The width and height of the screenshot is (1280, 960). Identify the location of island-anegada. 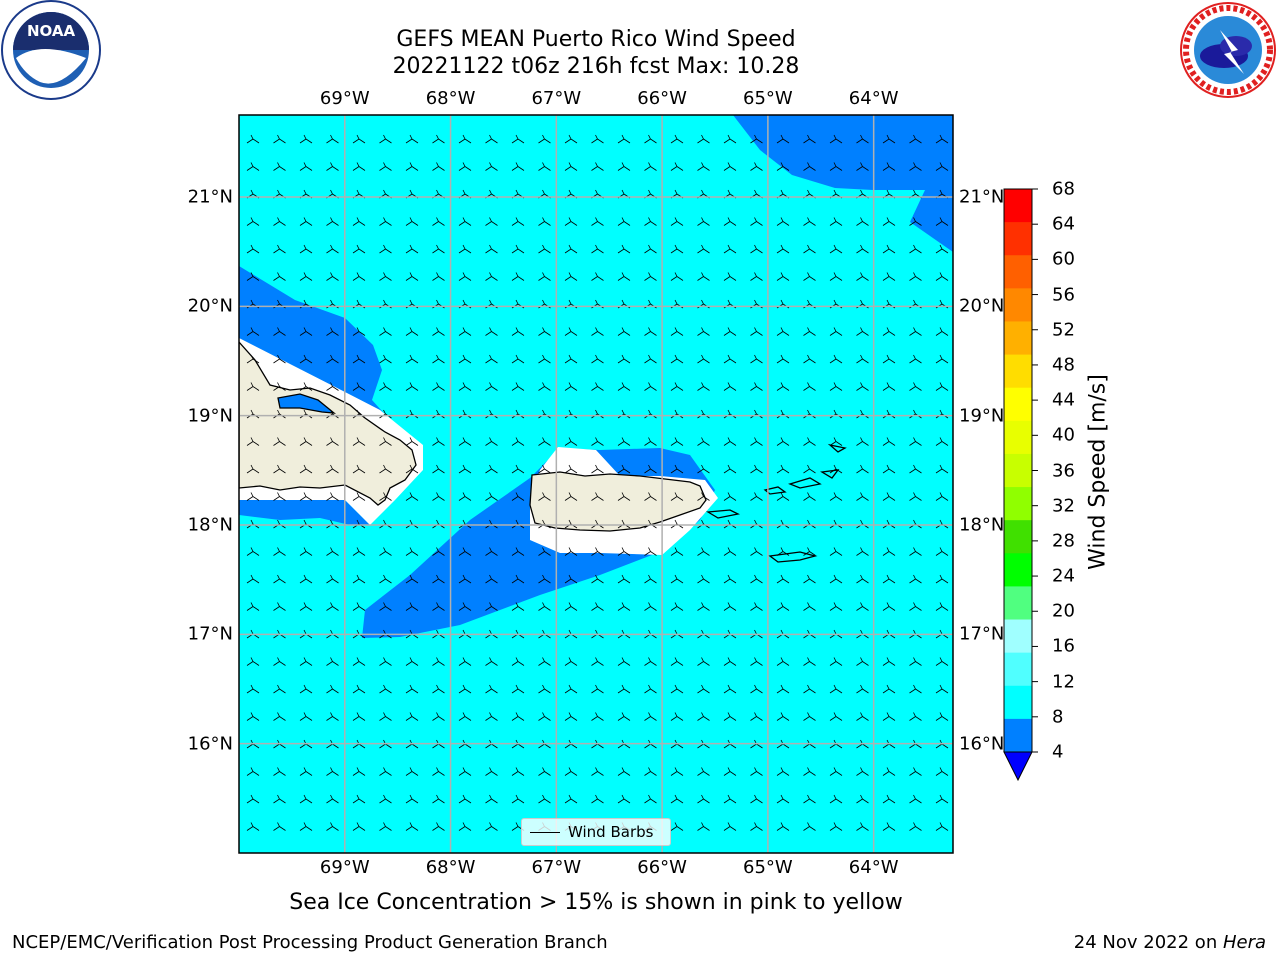
(837, 448).